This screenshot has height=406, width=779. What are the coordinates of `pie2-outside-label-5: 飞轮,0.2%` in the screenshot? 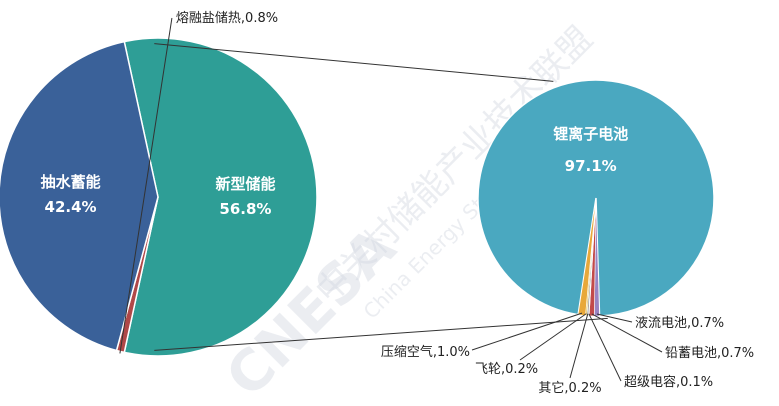 It's located at (506, 369).